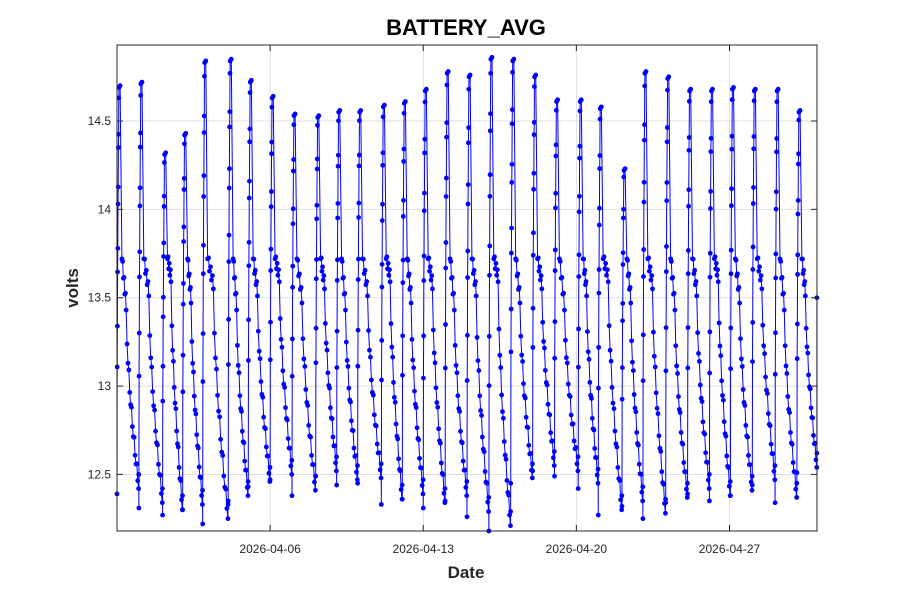 The height and width of the screenshot is (600, 900). What do you see at coordinates (100, 121) in the screenshot?
I see `y-tick-label: 14.5` at bounding box center [100, 121].